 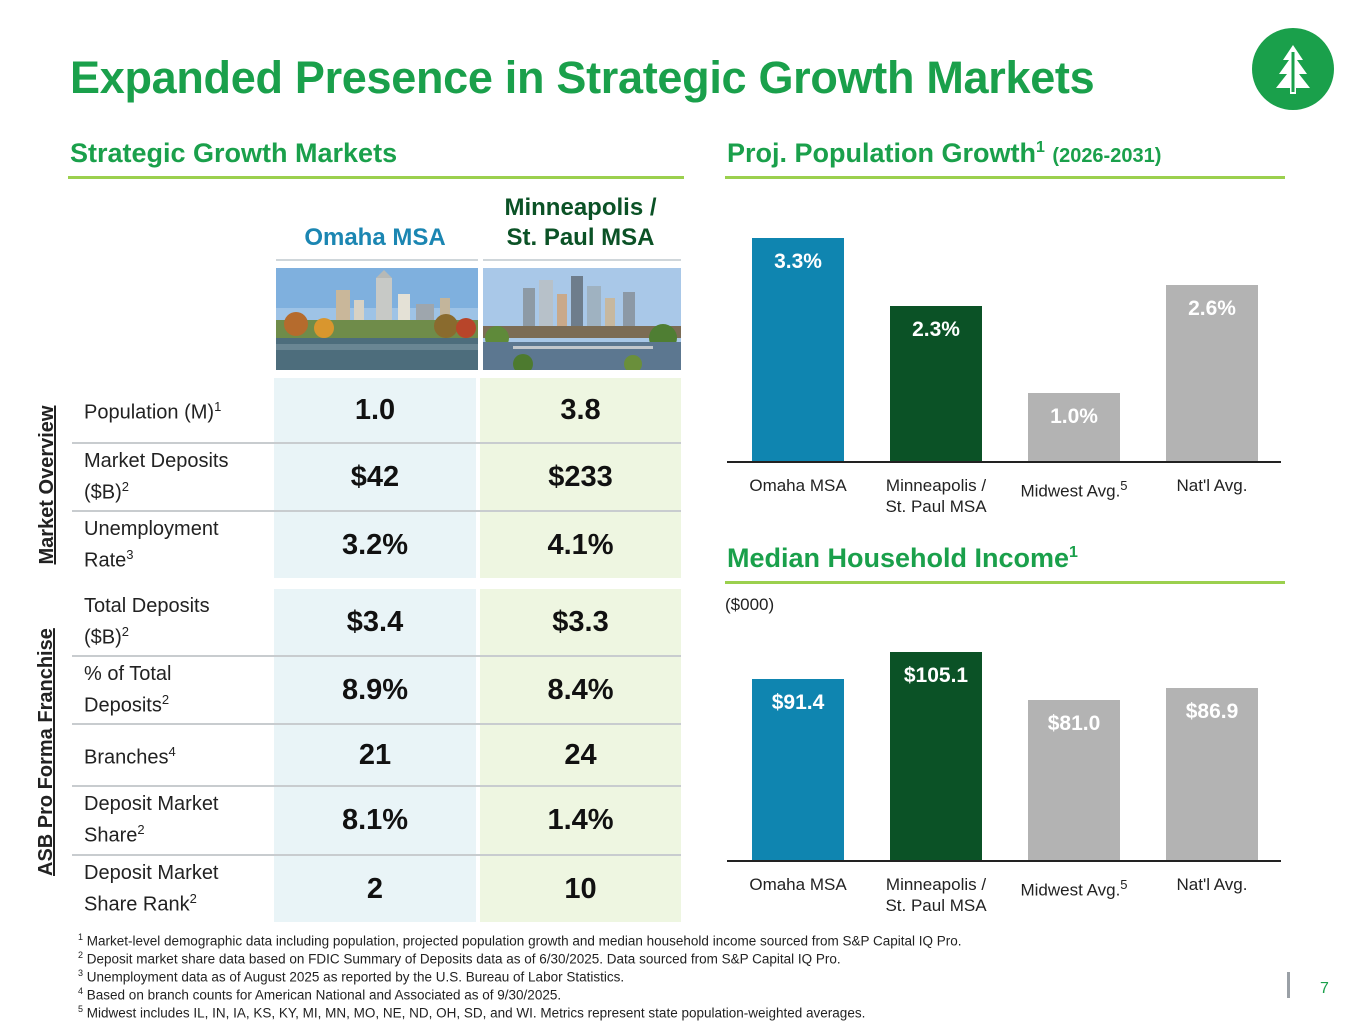 What do you see at coordinates (580, 545) in the screenshot?
I see `table-cell: 4.1%` at bounding box center [580, 545].